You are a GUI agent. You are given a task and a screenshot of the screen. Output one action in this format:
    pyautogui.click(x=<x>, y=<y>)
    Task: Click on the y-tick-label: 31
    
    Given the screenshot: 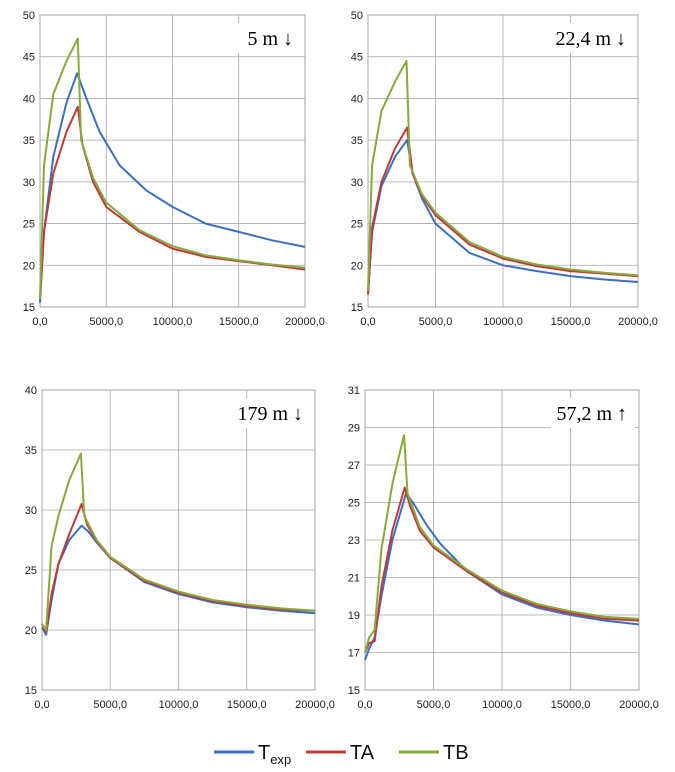 What is the action you would take?
    pyautogui.click(x=354, y=391)
    